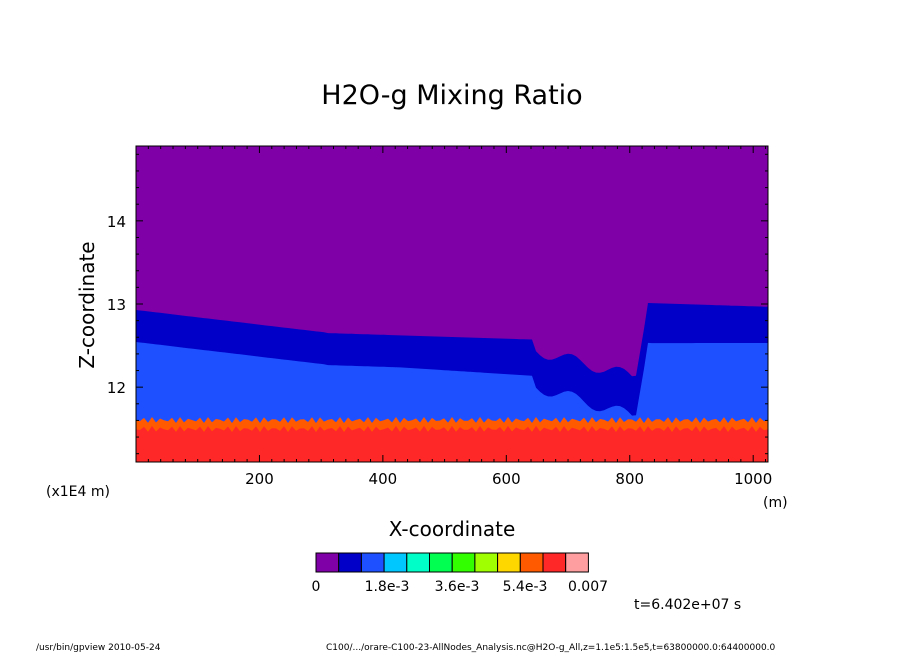  I want to click on colorbar, so click(452, 562).